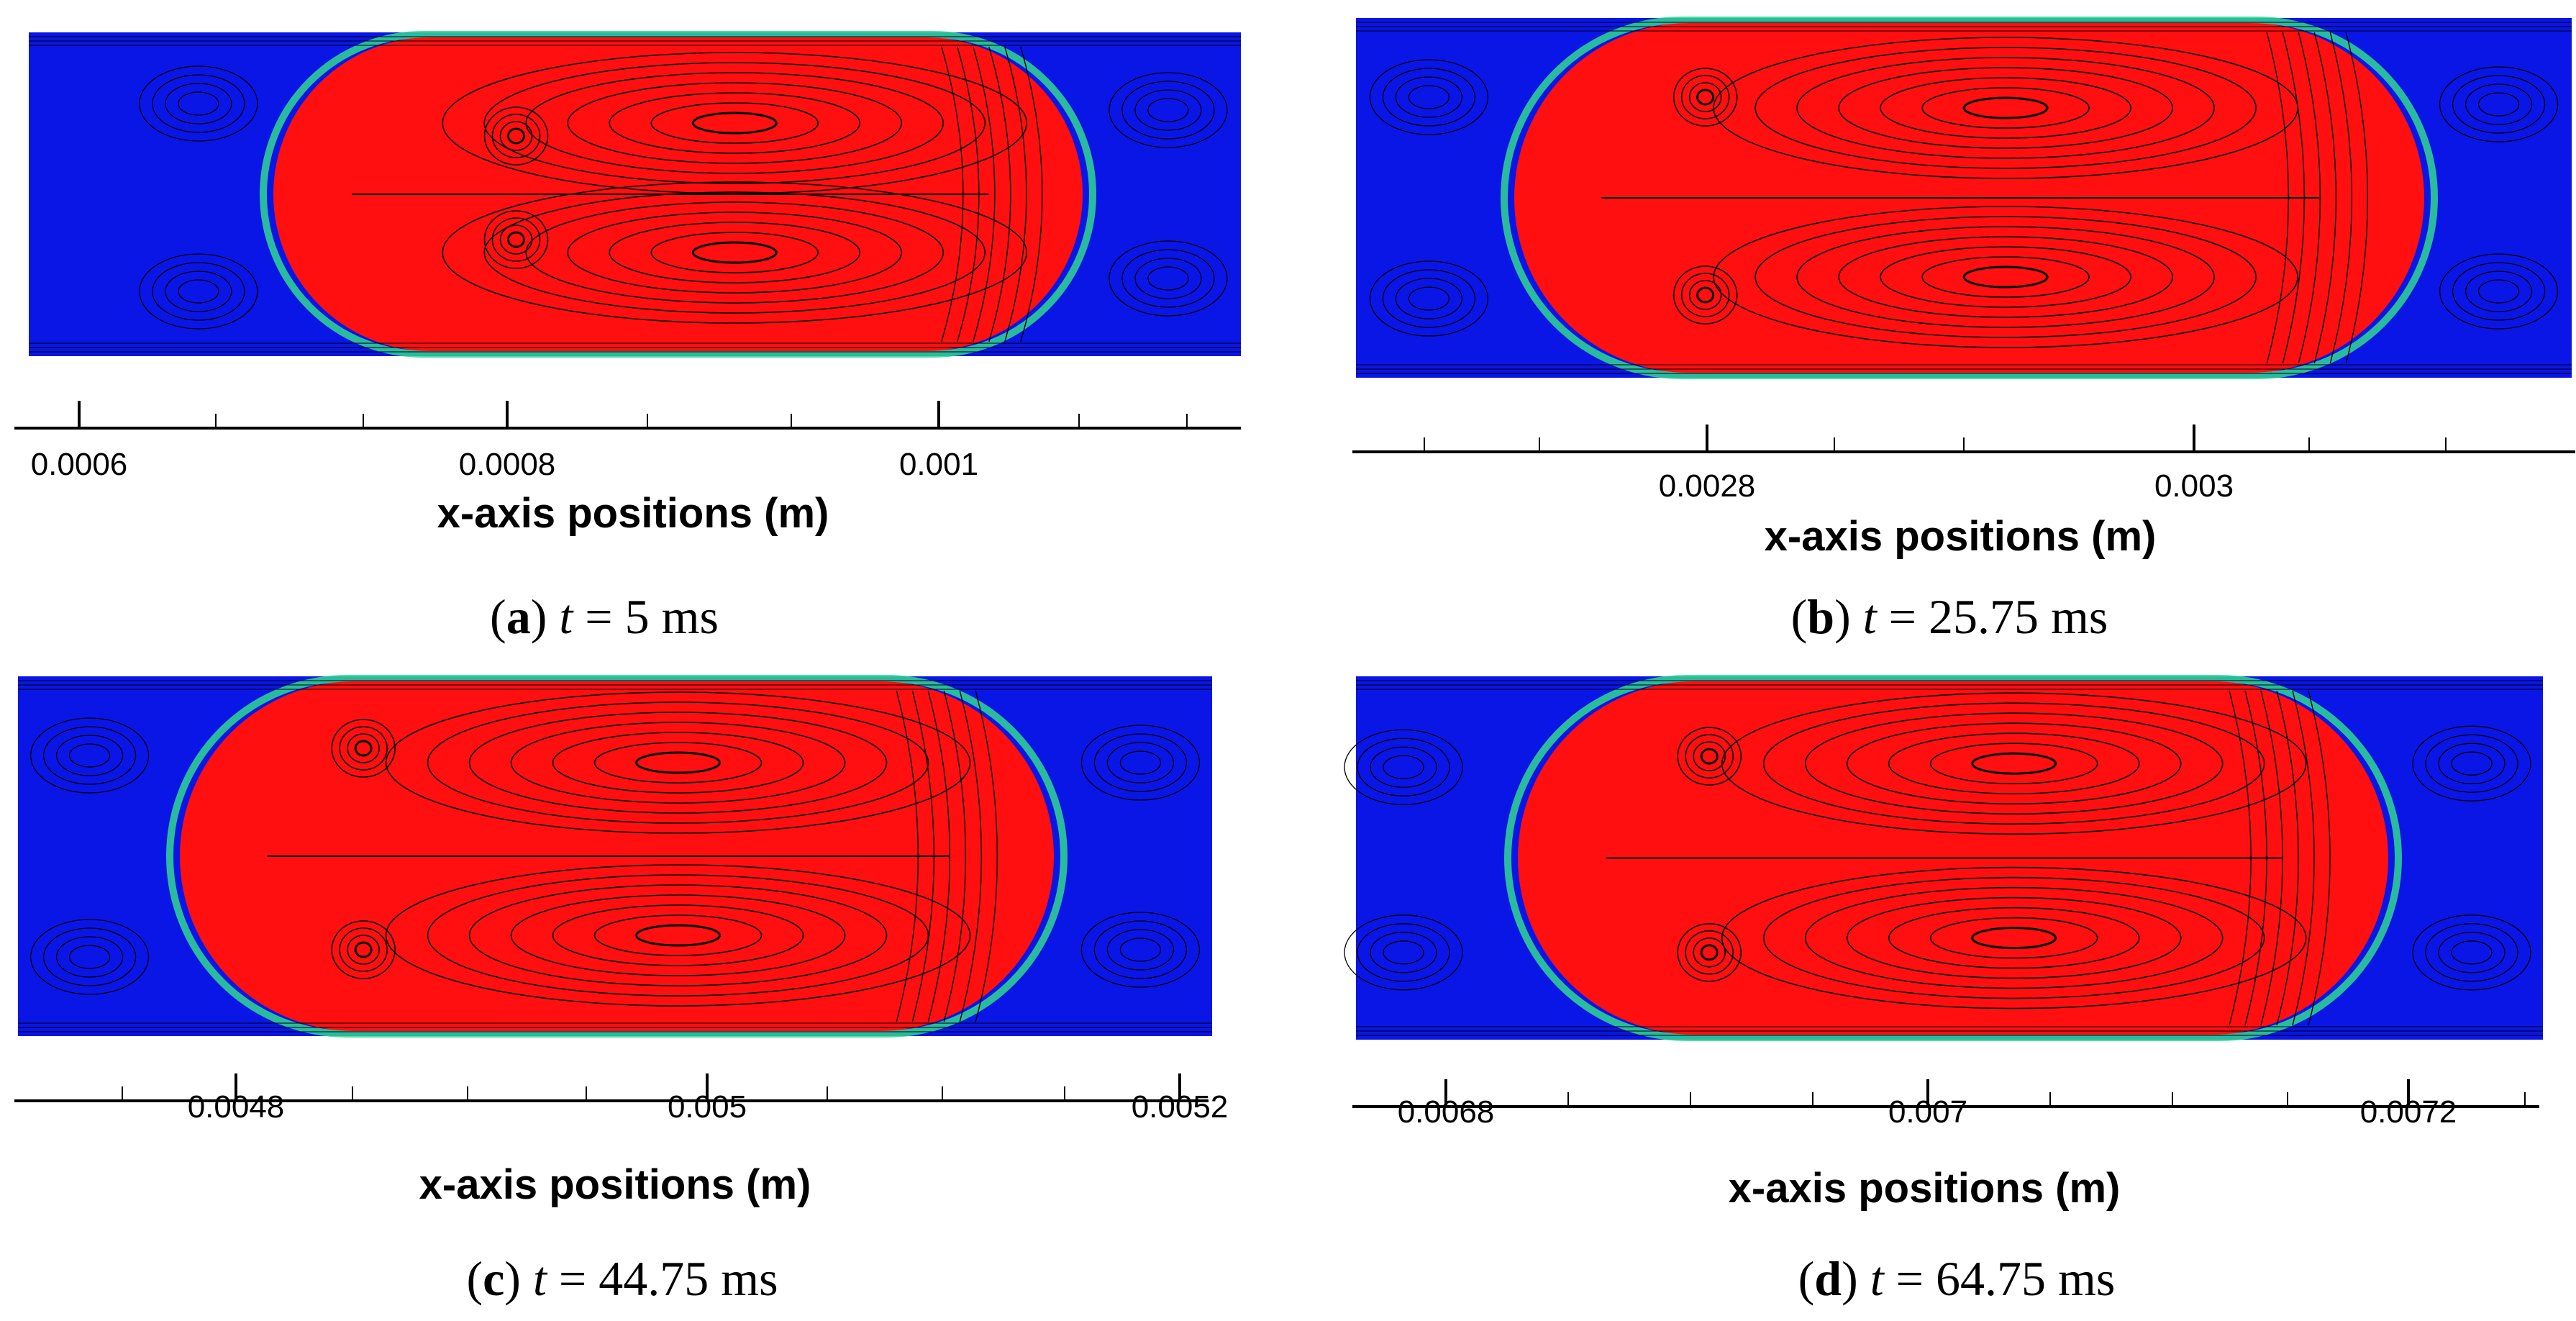  Describe the element at coordinates (1961, 536) in the screenshot. I see `panel-b-axis-title: x-axis positions (m)` at that location.